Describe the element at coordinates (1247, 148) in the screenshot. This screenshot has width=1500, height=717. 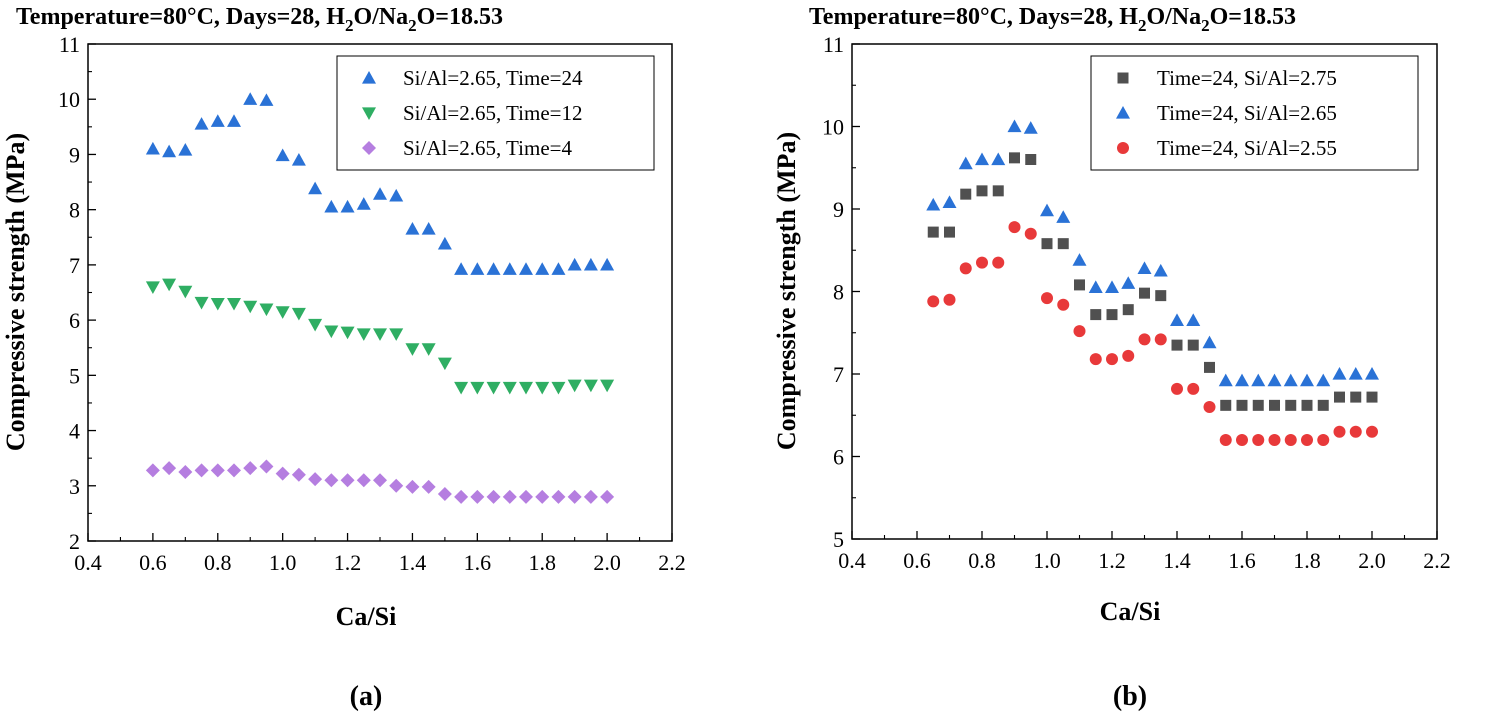
I see `legend-label: Time=24, Si/Al=2.55` at that location.